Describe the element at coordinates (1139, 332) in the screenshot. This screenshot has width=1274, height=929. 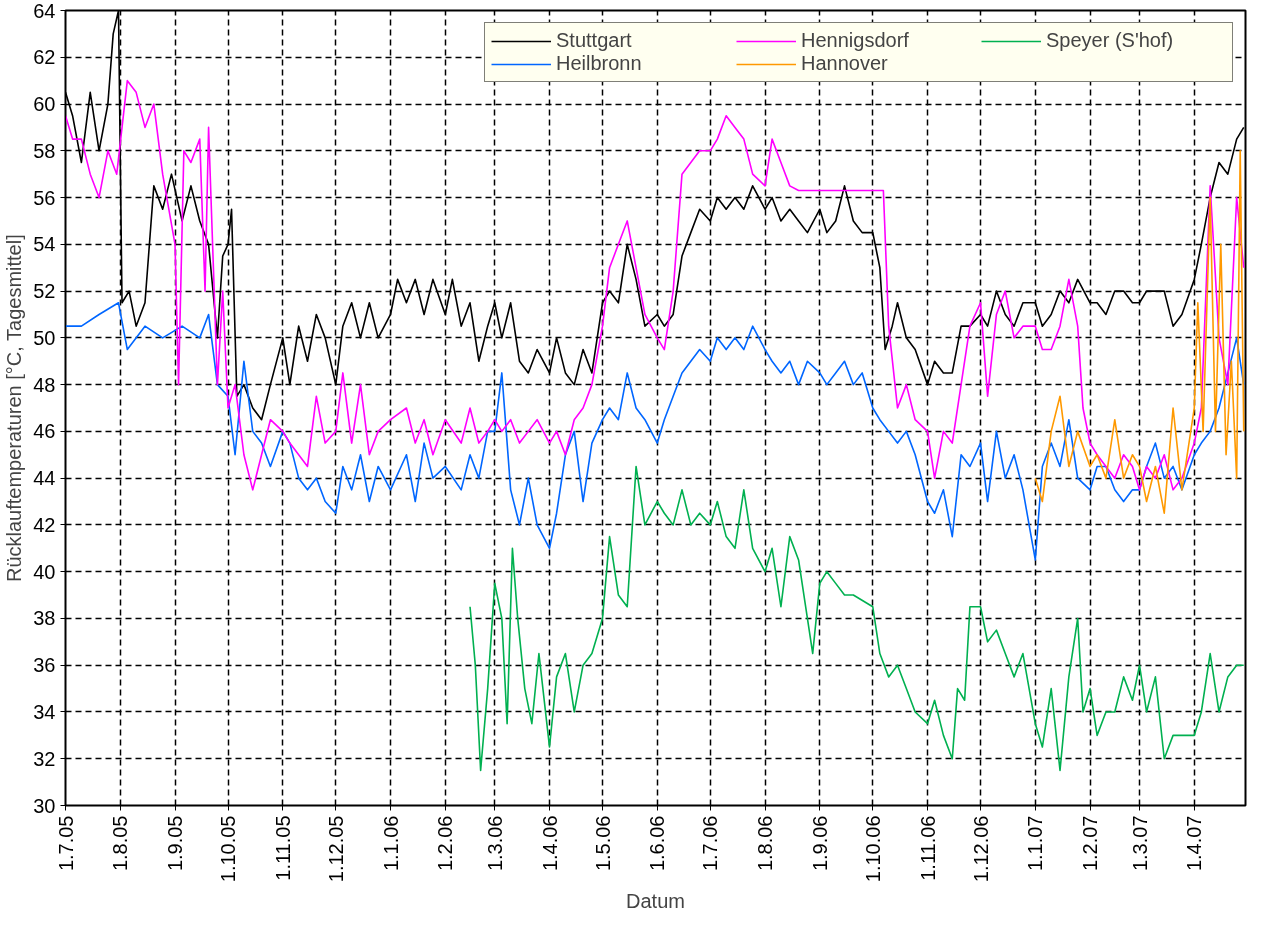
I see `line-series` at that location.